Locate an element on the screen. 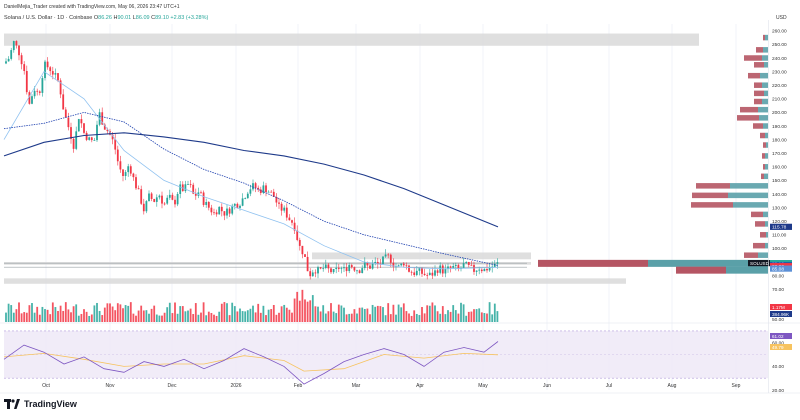 This screenshot has width=800, height=420. price-axis-tick: 150.00 is located at coordinates (779, 181).